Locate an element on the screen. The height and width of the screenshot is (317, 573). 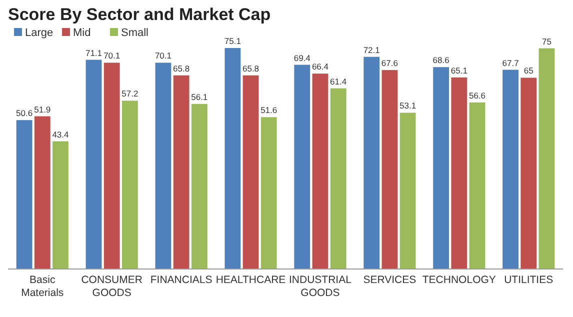
data-label: 69.4 is located at coordinates (302, 57).